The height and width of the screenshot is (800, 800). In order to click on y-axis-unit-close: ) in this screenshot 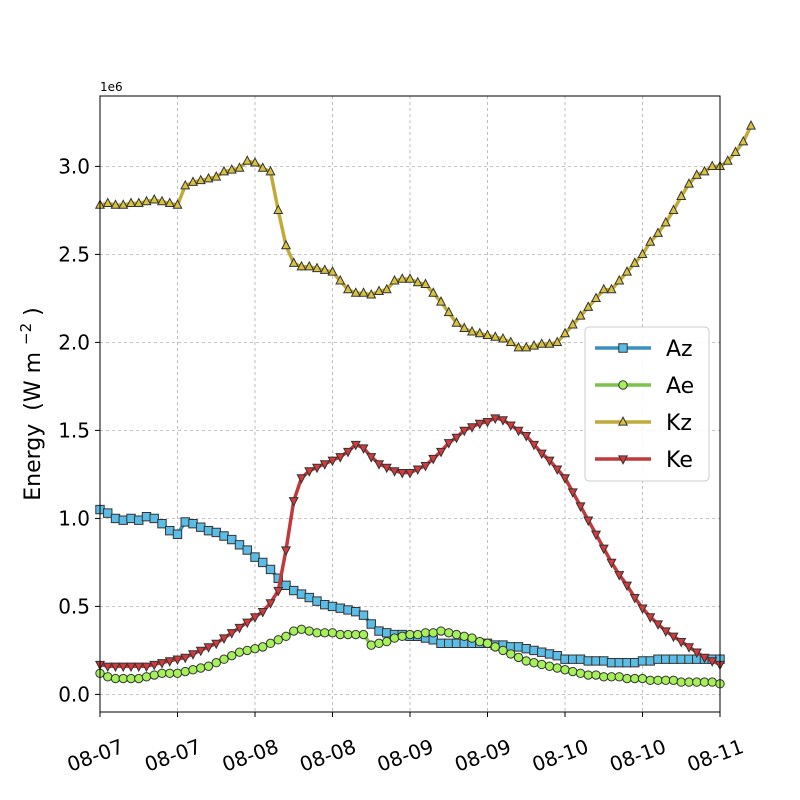, I will do `click(33, 311)`.